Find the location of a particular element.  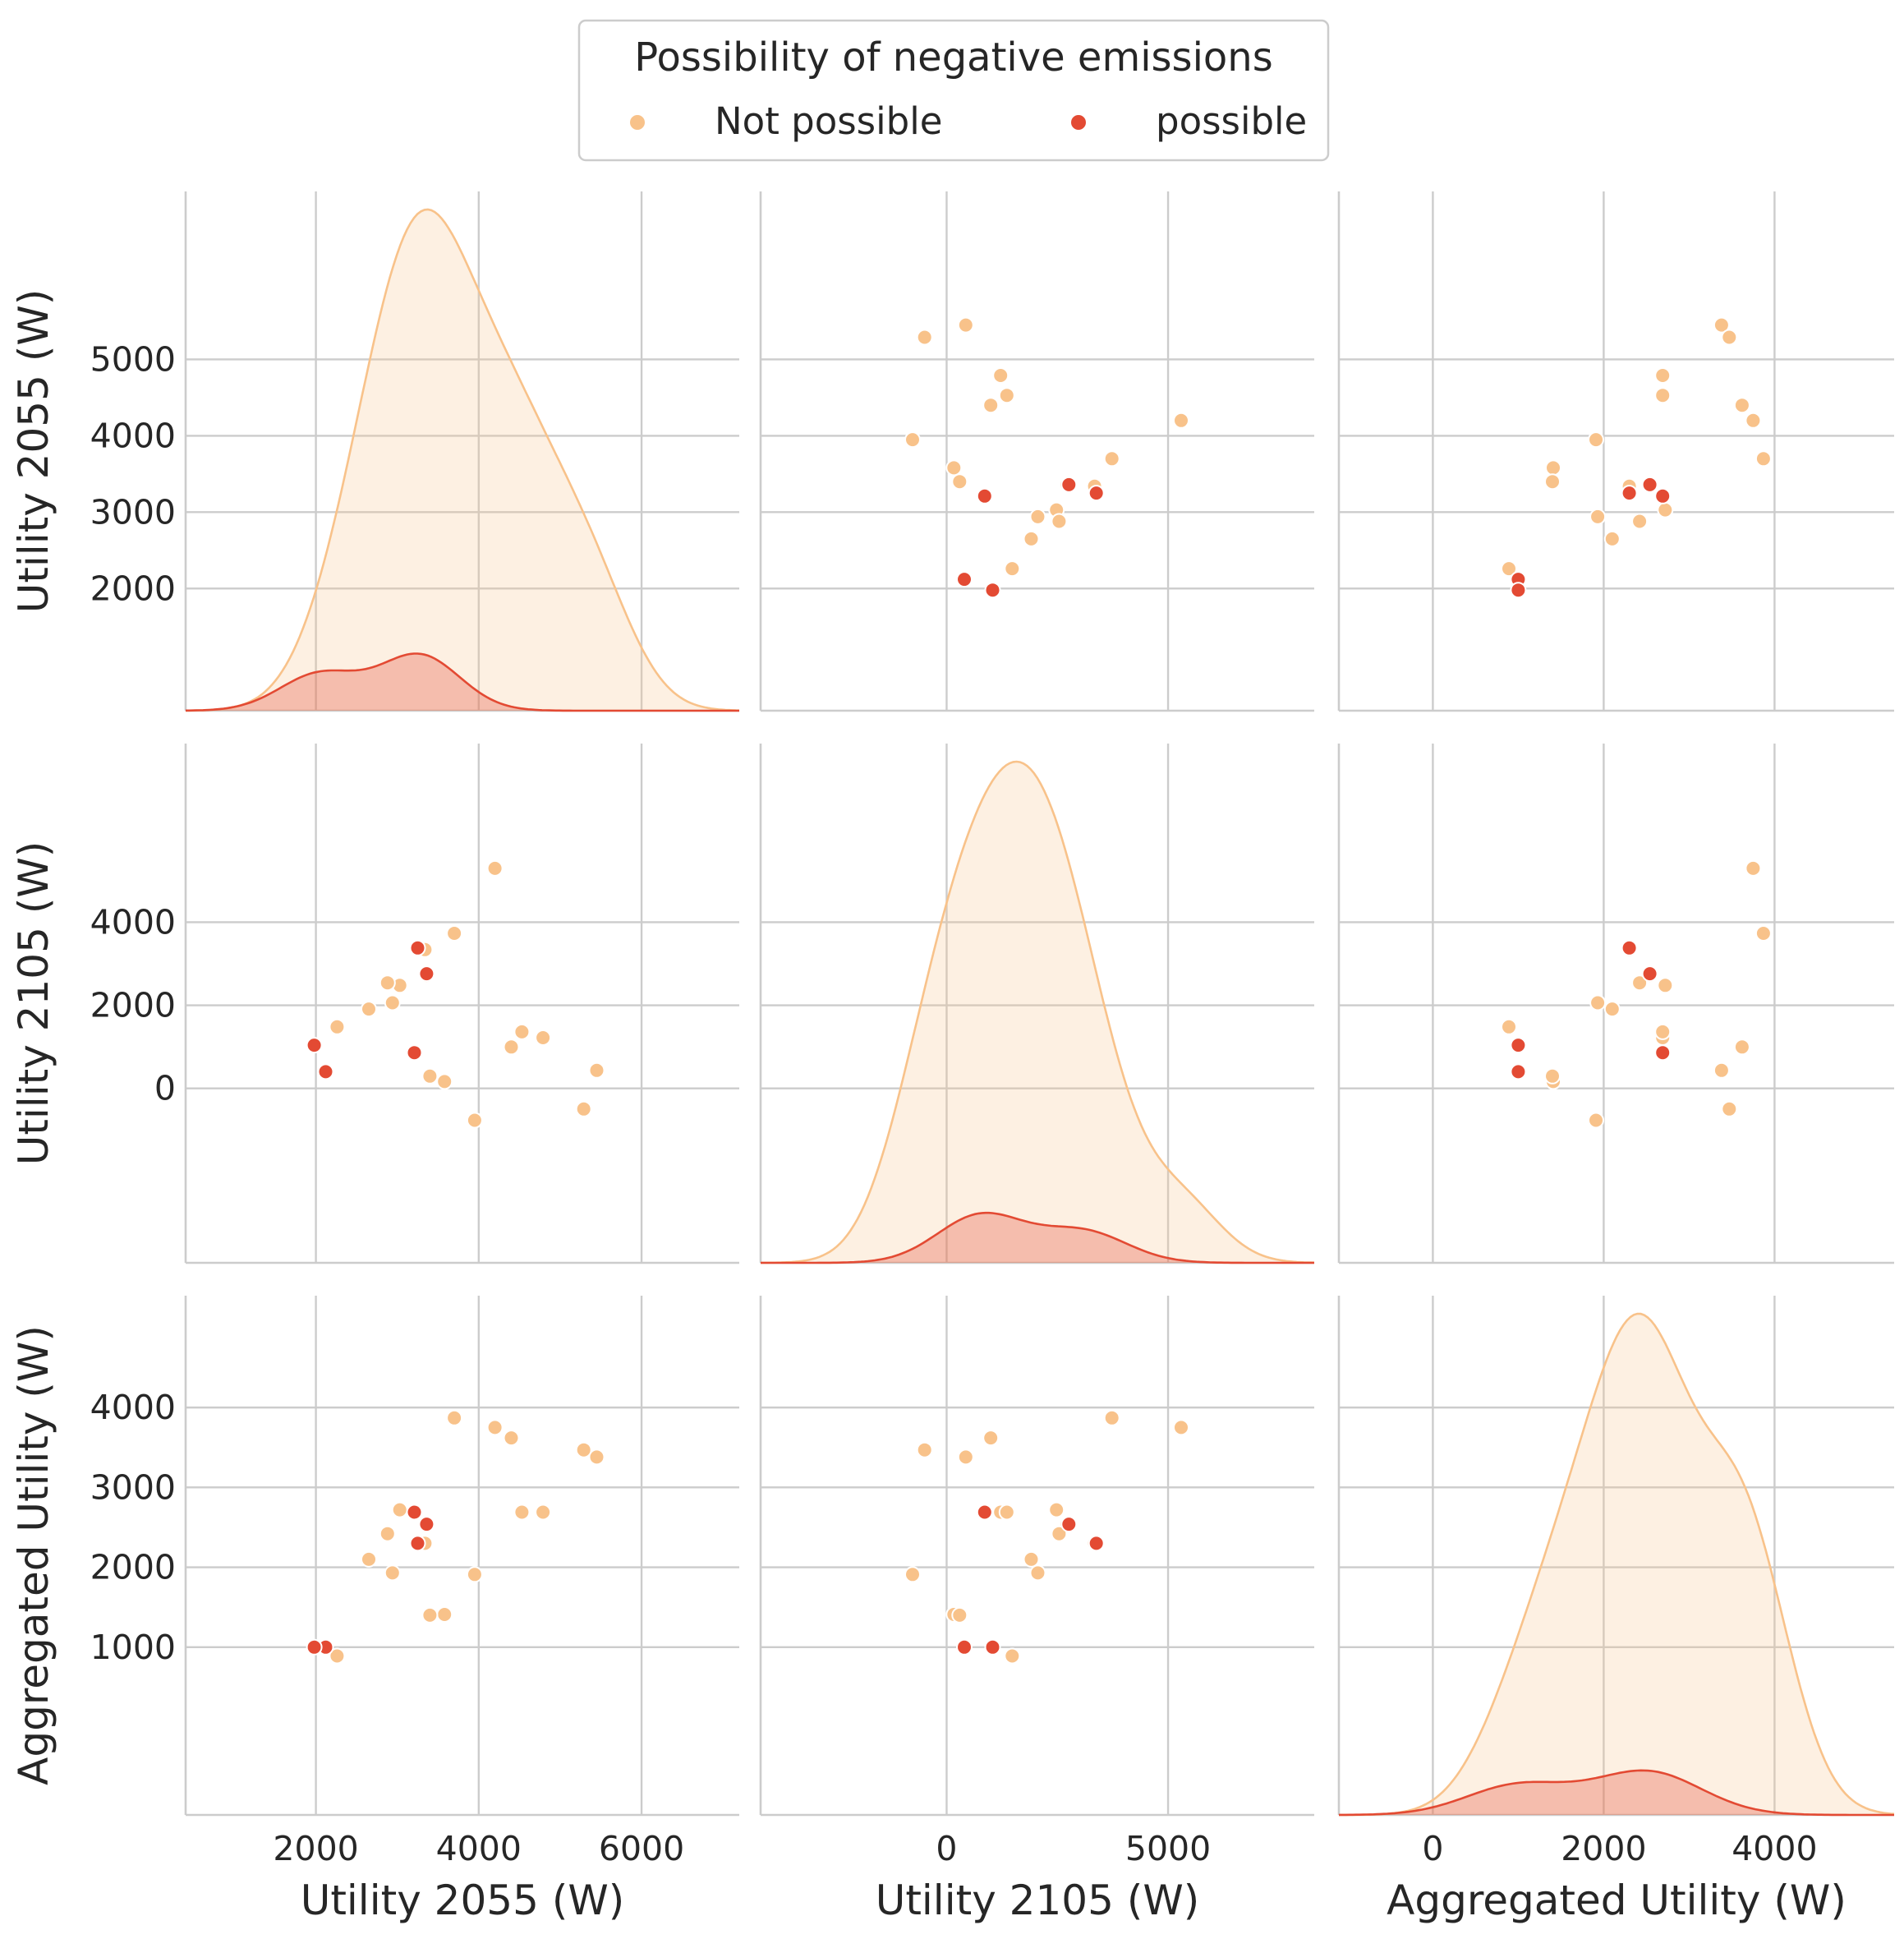

legend-marker-not-possible is located at coordinates (637, 122).